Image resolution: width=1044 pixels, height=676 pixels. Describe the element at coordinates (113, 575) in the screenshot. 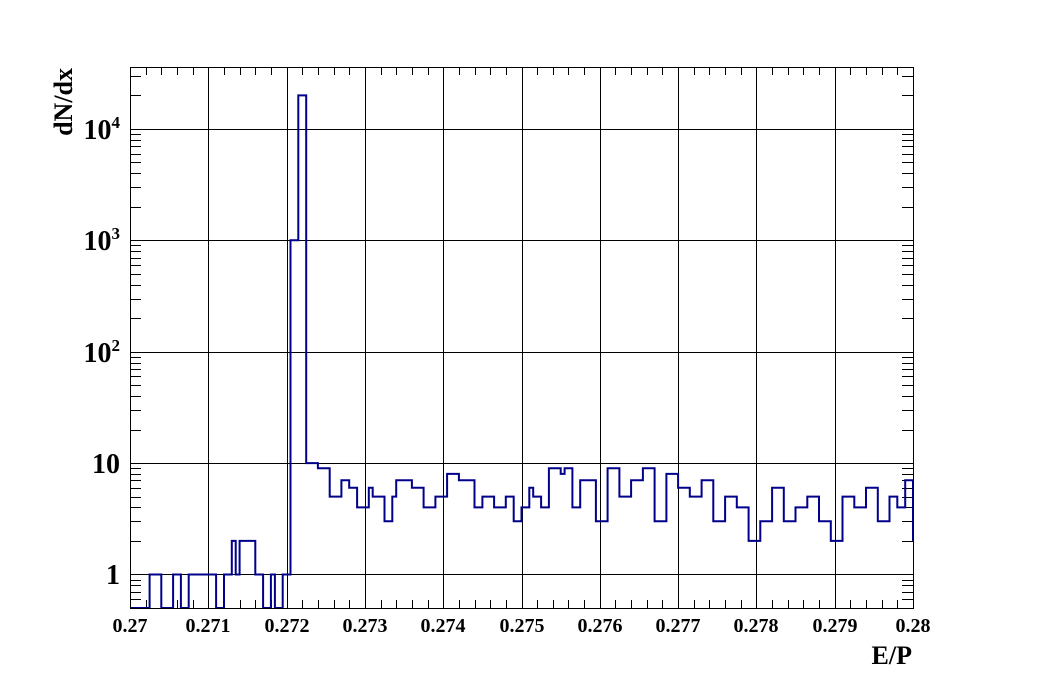

I see `y-tick-label: 1` at that location.